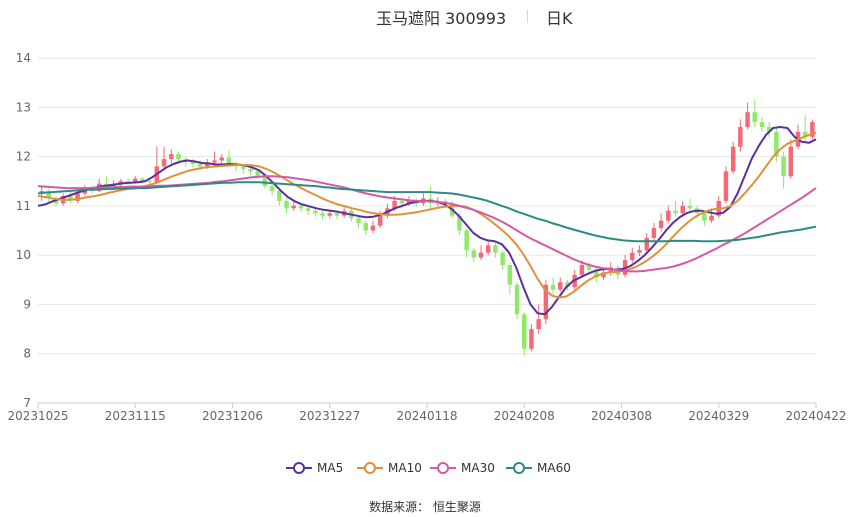 The width and height of the screenshot is (850, 517). I want to click on legend-ma60-marker, so click(519, 468).